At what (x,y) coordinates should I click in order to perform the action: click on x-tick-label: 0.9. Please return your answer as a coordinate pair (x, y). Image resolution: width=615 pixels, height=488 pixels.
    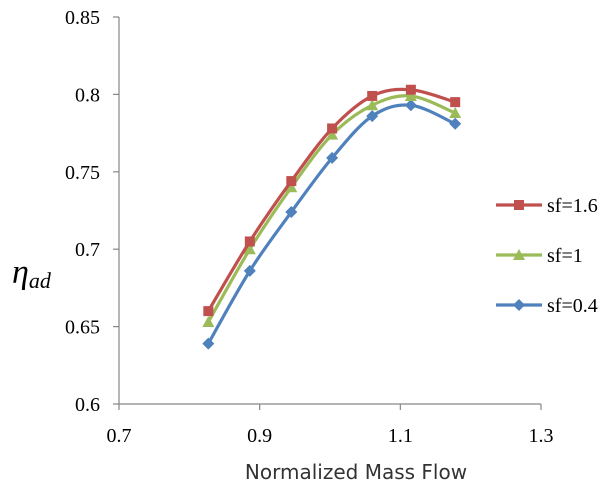
    Looking at the image, I should click on (259, 436).